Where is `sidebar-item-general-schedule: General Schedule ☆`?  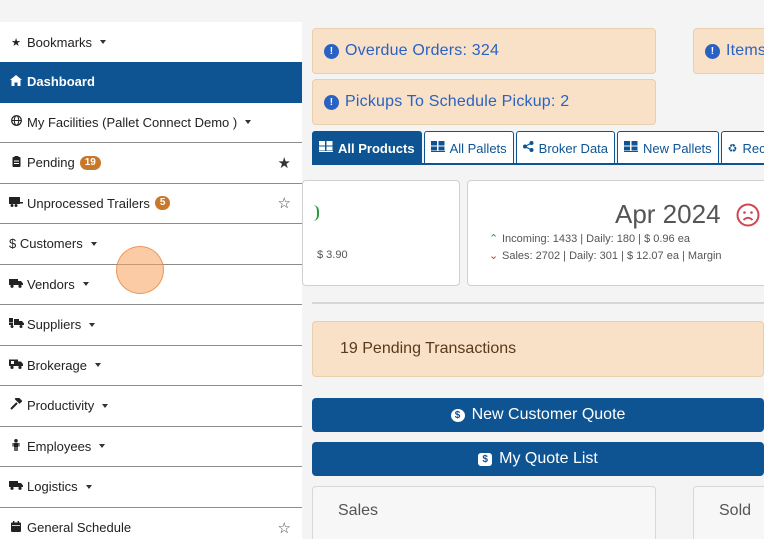
sidebar-item-general-schedule: General Schedule ☆ is located at coordinates (151, 523).